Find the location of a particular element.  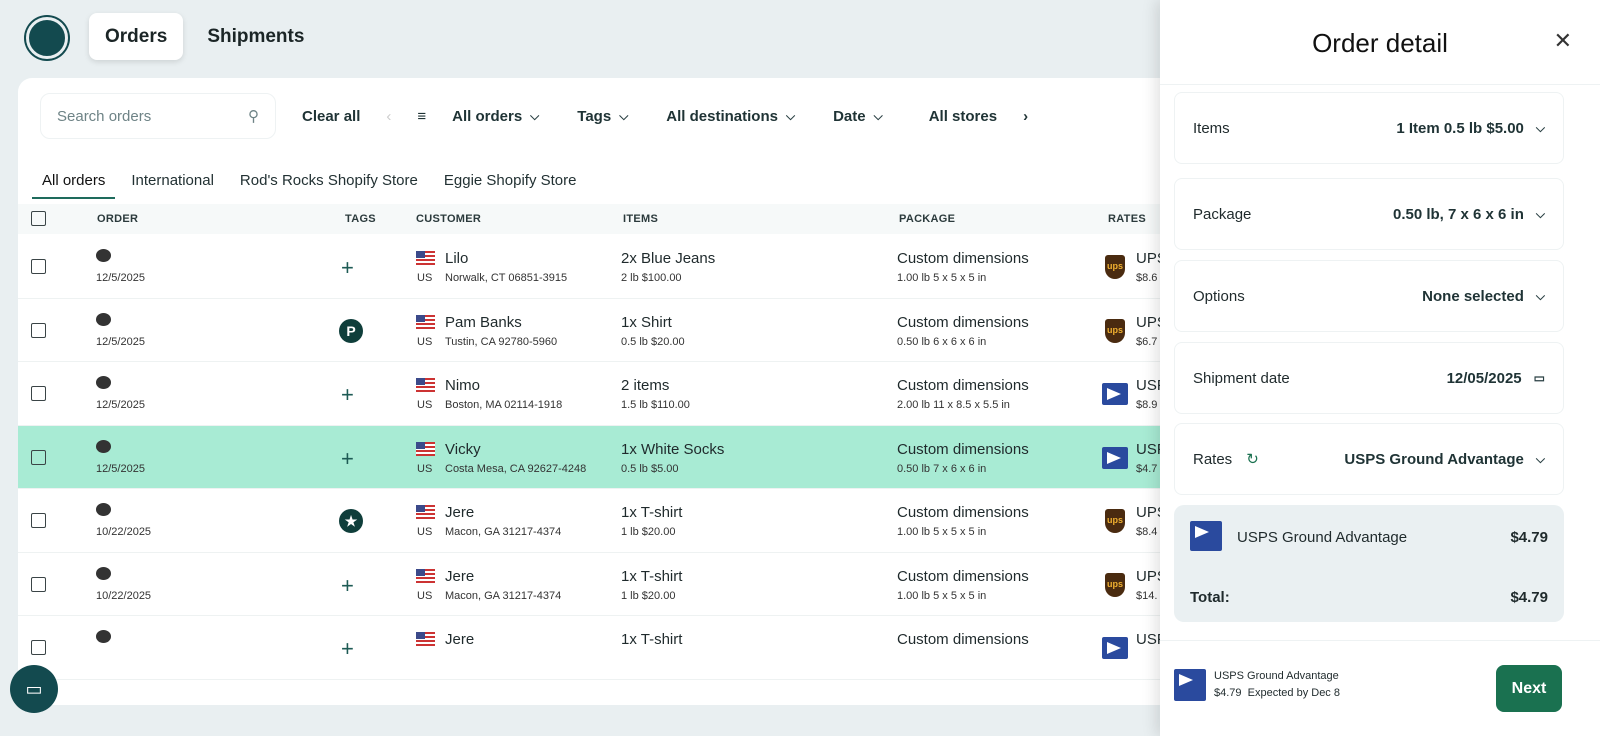

rate-price: $8.9 is located at coordinates (1147, 405).